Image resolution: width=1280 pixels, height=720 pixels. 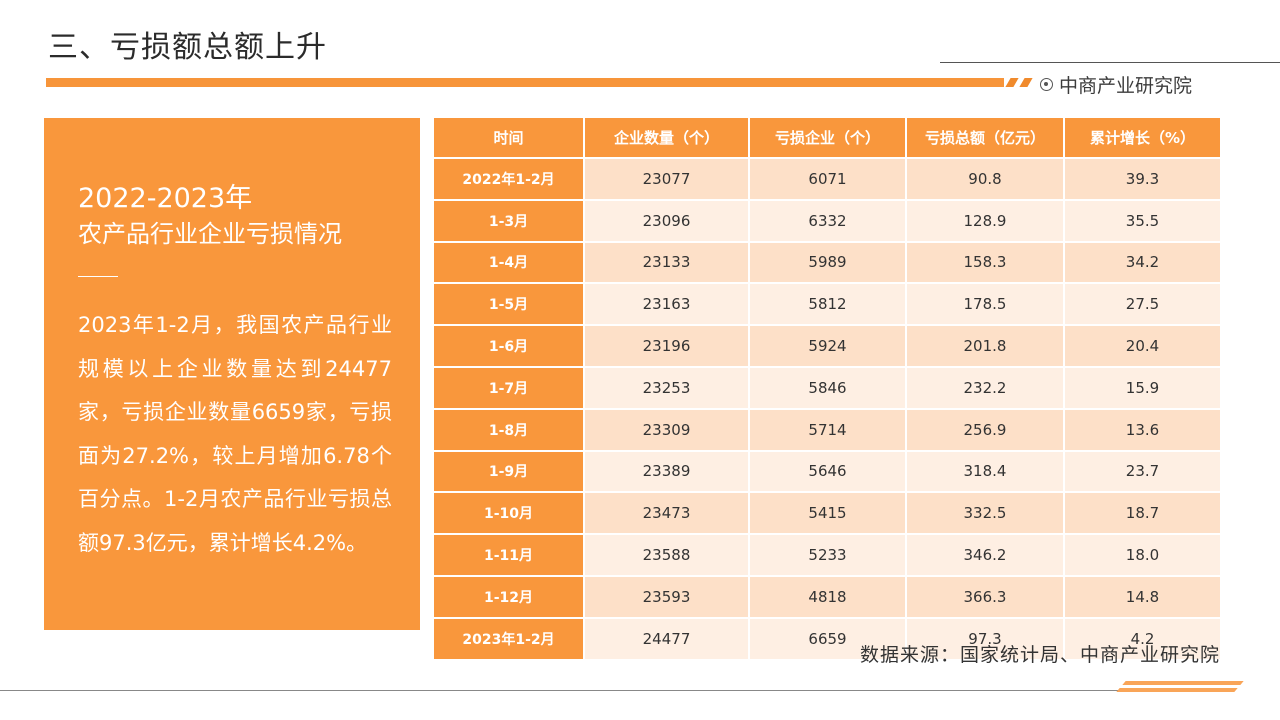 I want to click on cell-loss-enterprises: 5924, so click(x=828, y=346).